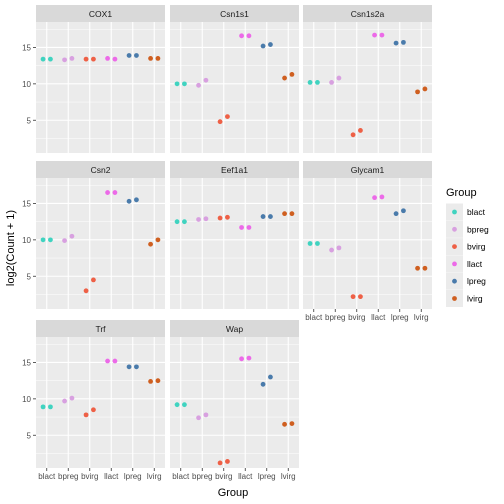 The height and width of the screenshot is (504, 504). What do you see at coordinates (475, 299) in the screenshot?
I see `legend-label: lvirg` at bounding box center [475, 299].